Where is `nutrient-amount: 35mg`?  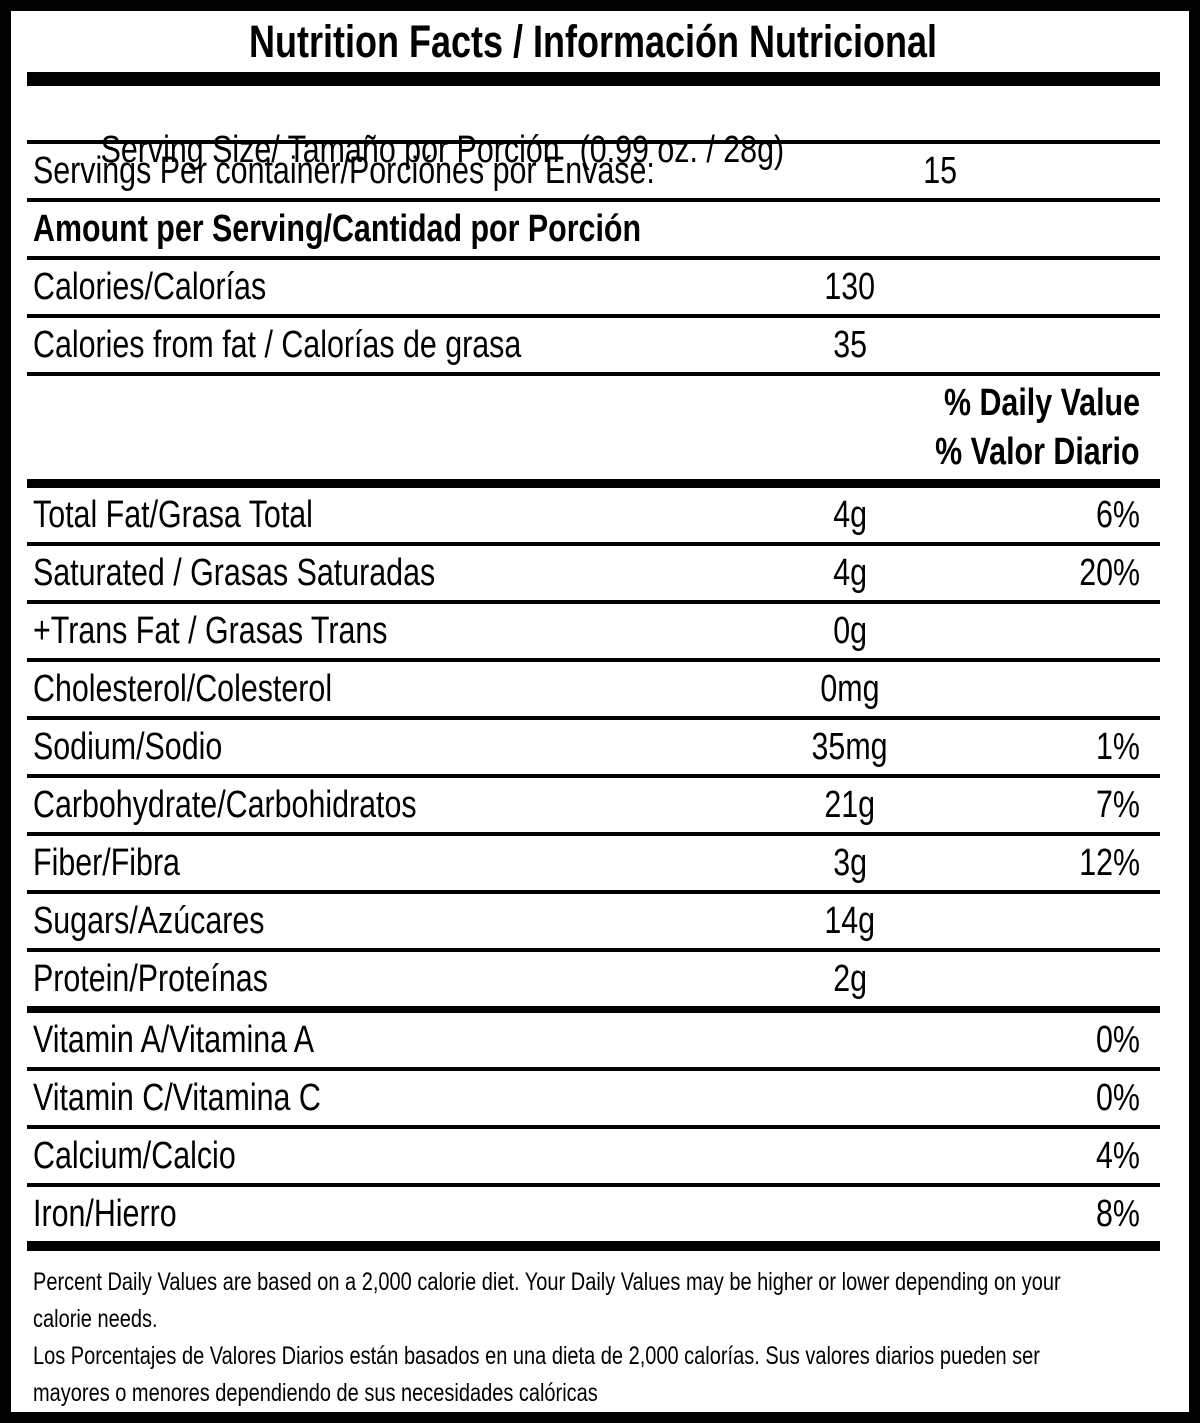
nutrient-amount: 35mg is located at coordinates (850, 746).